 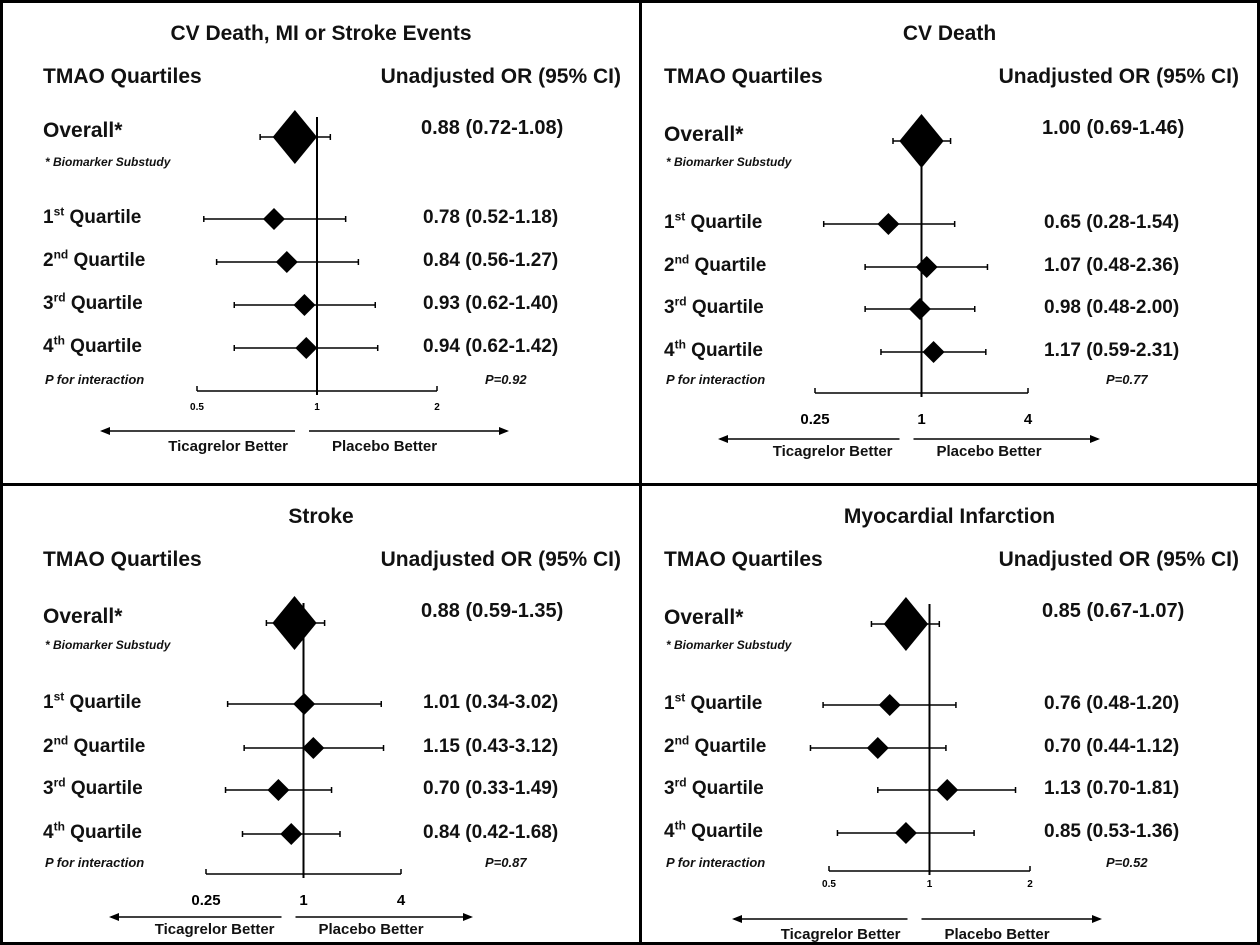 I want to click on or-ci-value: 0.88 (0.59-1.35), so click(x=492, y=611).